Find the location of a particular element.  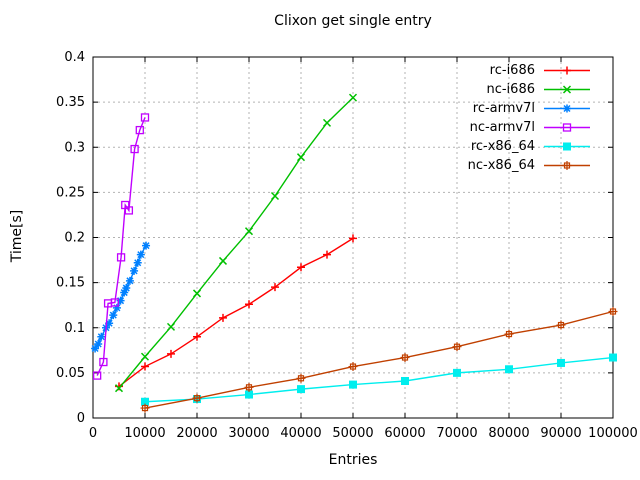

legend-sample-filled-square-icon is located at coordinates (567, 146).